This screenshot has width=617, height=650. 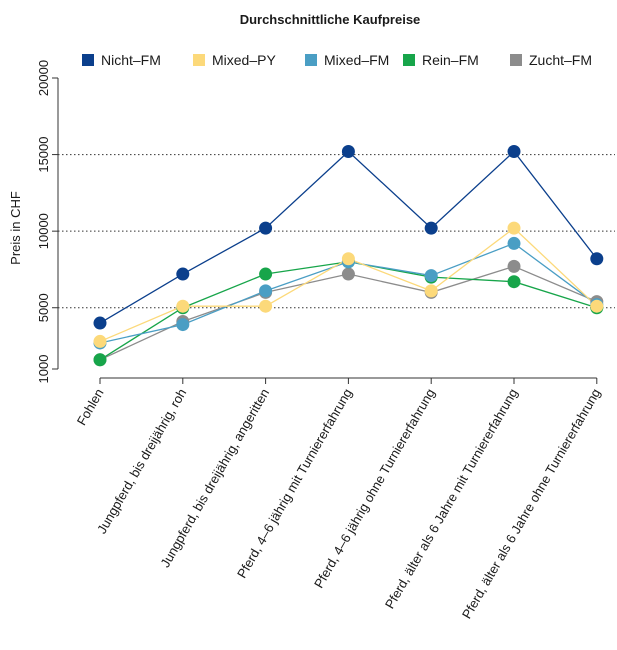 I want to click on y-tick-label: 1000, so click(x=43, y=369).